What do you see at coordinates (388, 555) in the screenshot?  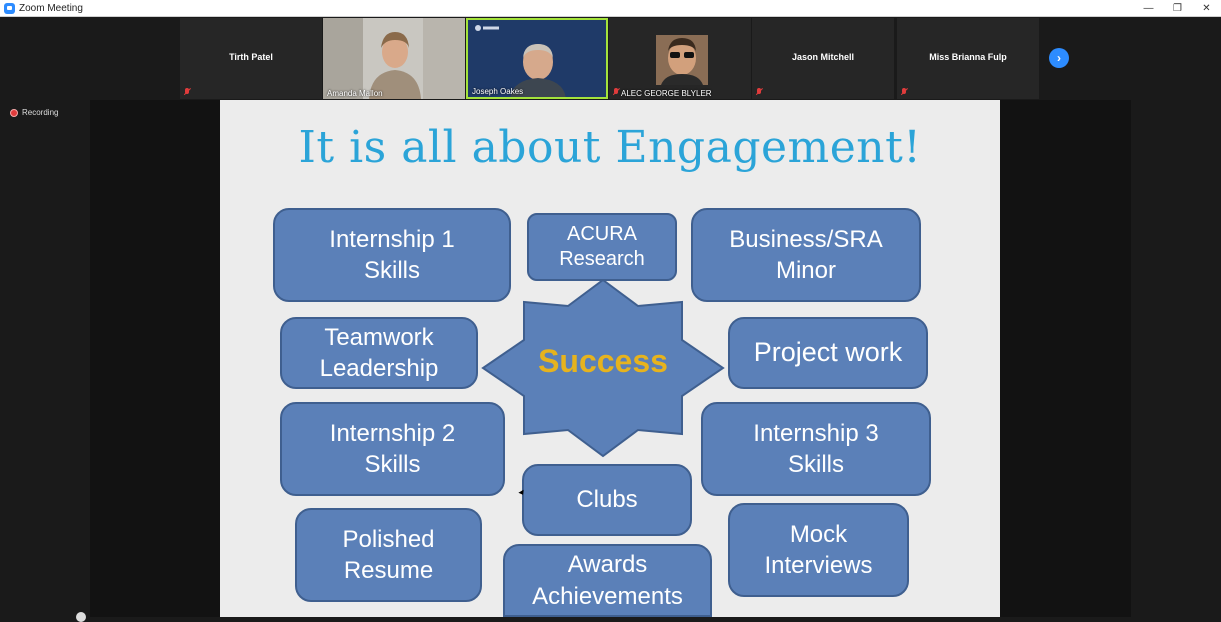 I see `box-polished-resume: Polished Resume` at bounding box center [388, 555].